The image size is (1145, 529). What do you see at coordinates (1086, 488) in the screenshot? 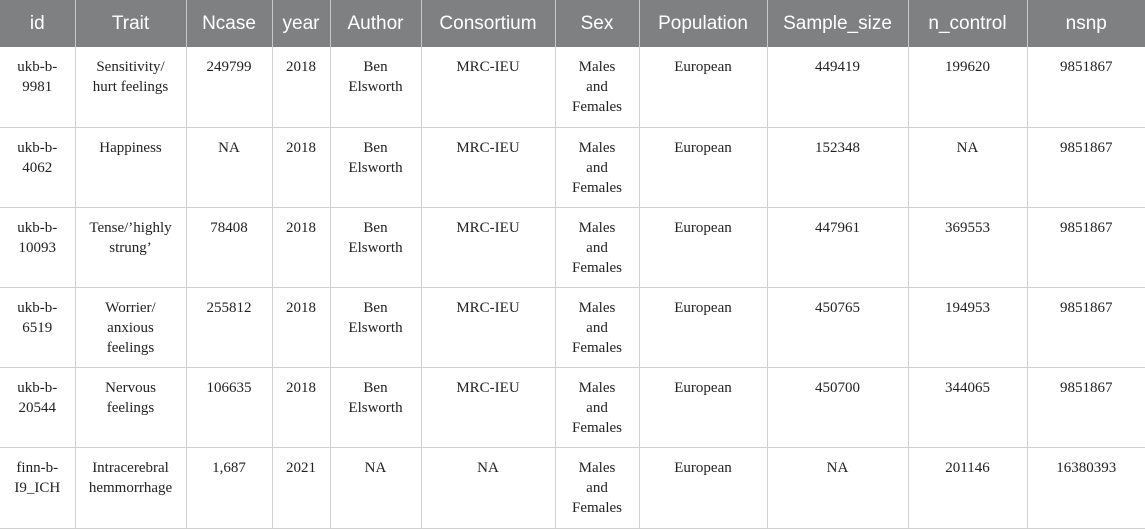
I see `cell-nsnp: 16380393` at bounding box center [1086, 488].